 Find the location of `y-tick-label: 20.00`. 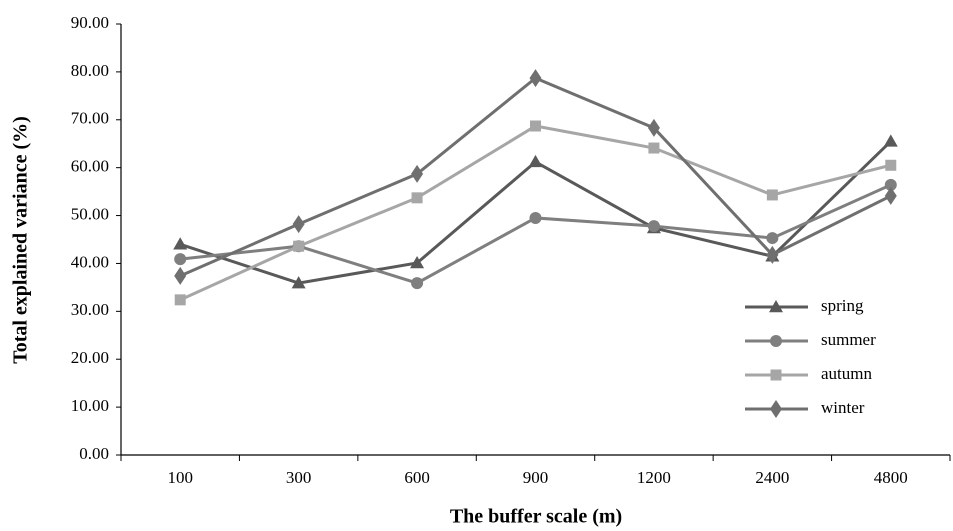

y-tick-label: 20.00 is located at coordinates (90, 357).